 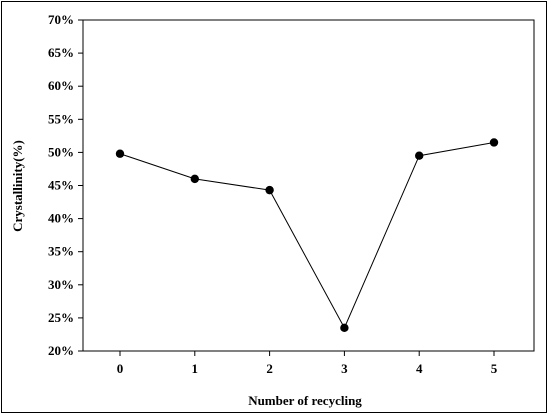 What do you see at coordinates (269, 368) in the screenshot?
I see `x-tick-label: 2` at bounding box center [269, 368].